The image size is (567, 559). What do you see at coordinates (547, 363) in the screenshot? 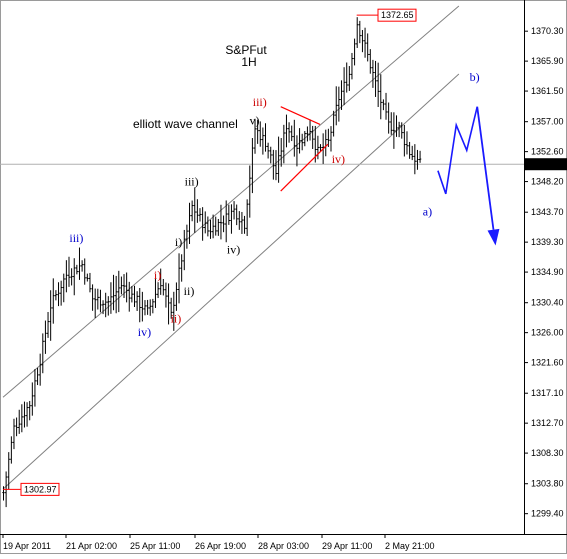
I see `price-tick-label: 1321.60` at bounding box center [547, 363].